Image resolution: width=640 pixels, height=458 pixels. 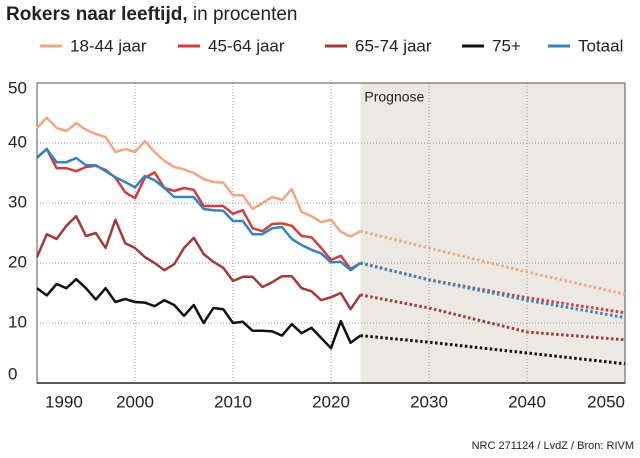 What do you see at coordinates (108, 45) in the screenshot?
I see `legend-label: 18-44 jaar` at bounding box center [108, 45].